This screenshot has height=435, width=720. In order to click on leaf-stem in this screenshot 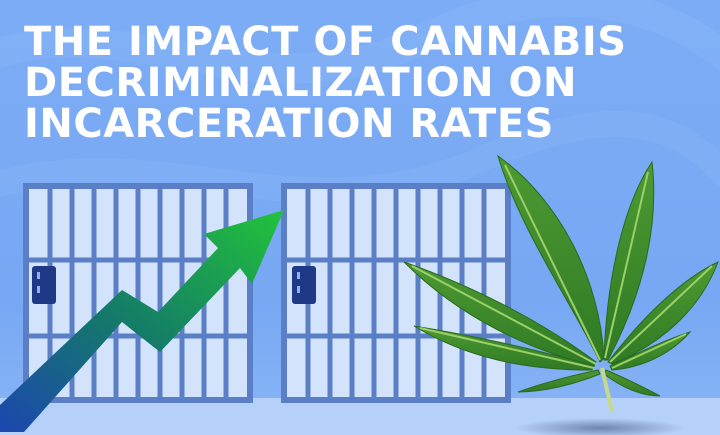, I will do `click(607, 390)`.